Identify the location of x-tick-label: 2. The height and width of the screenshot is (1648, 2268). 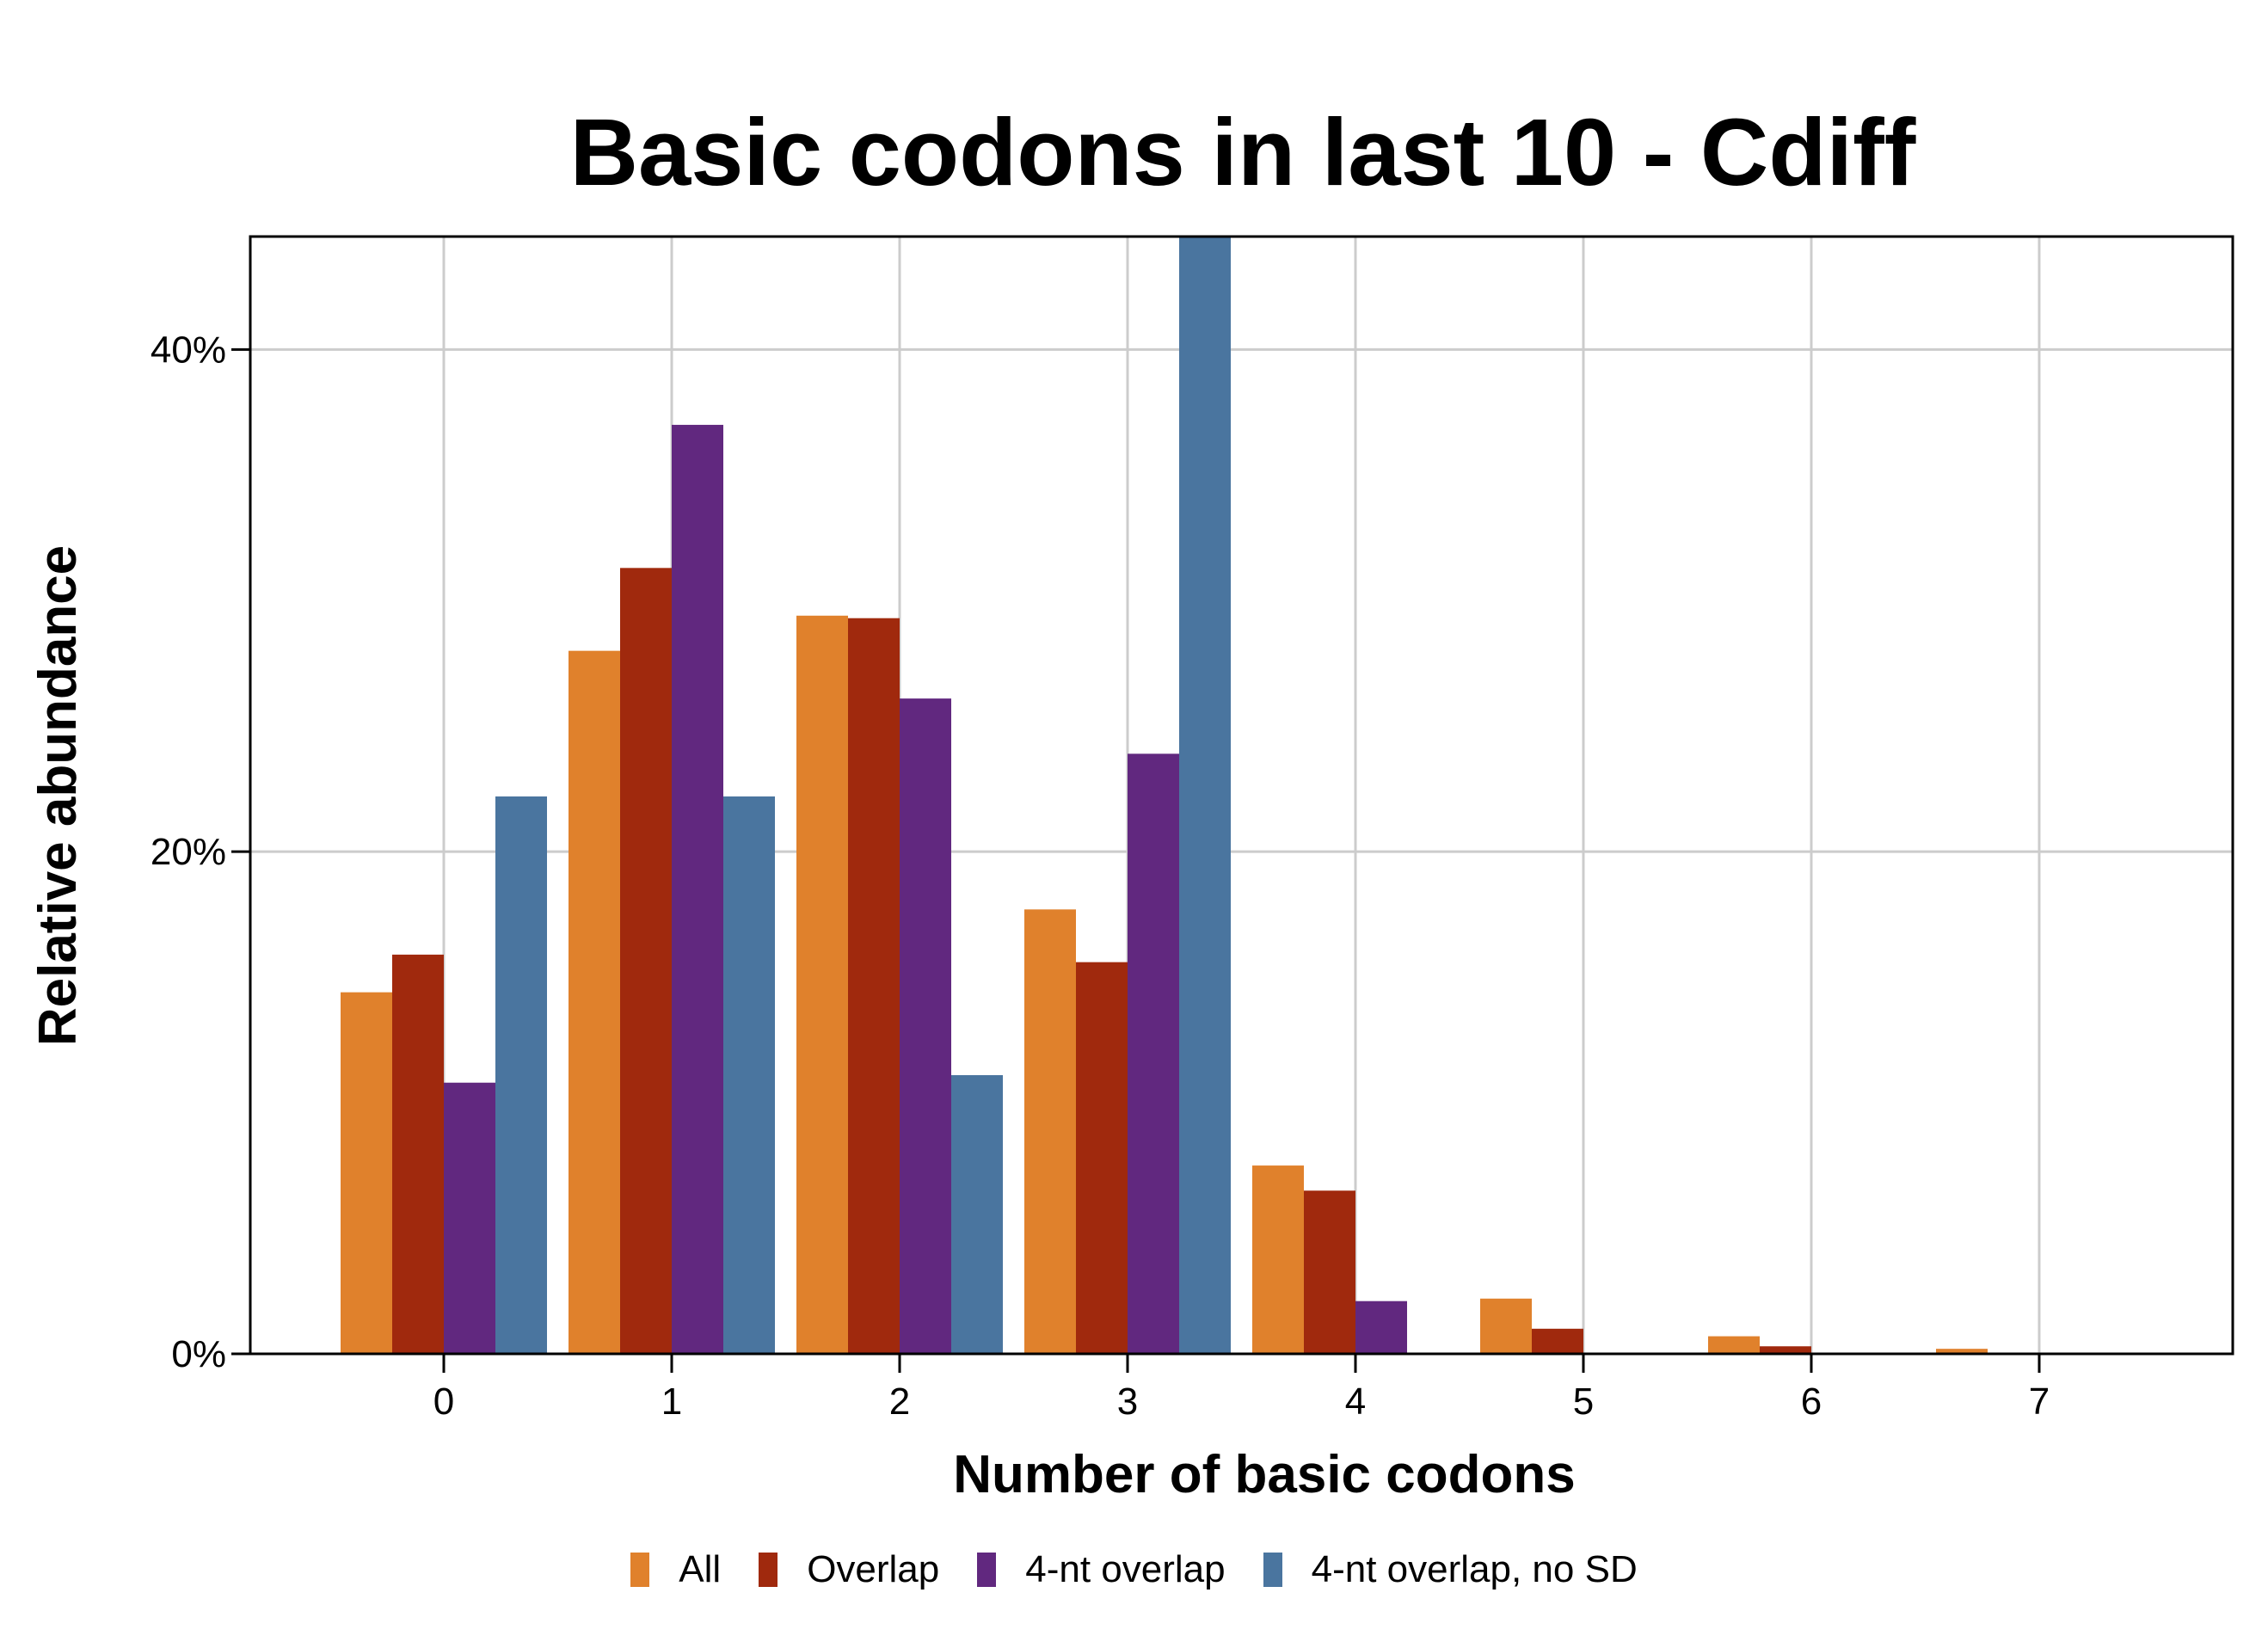
(900, 1402).